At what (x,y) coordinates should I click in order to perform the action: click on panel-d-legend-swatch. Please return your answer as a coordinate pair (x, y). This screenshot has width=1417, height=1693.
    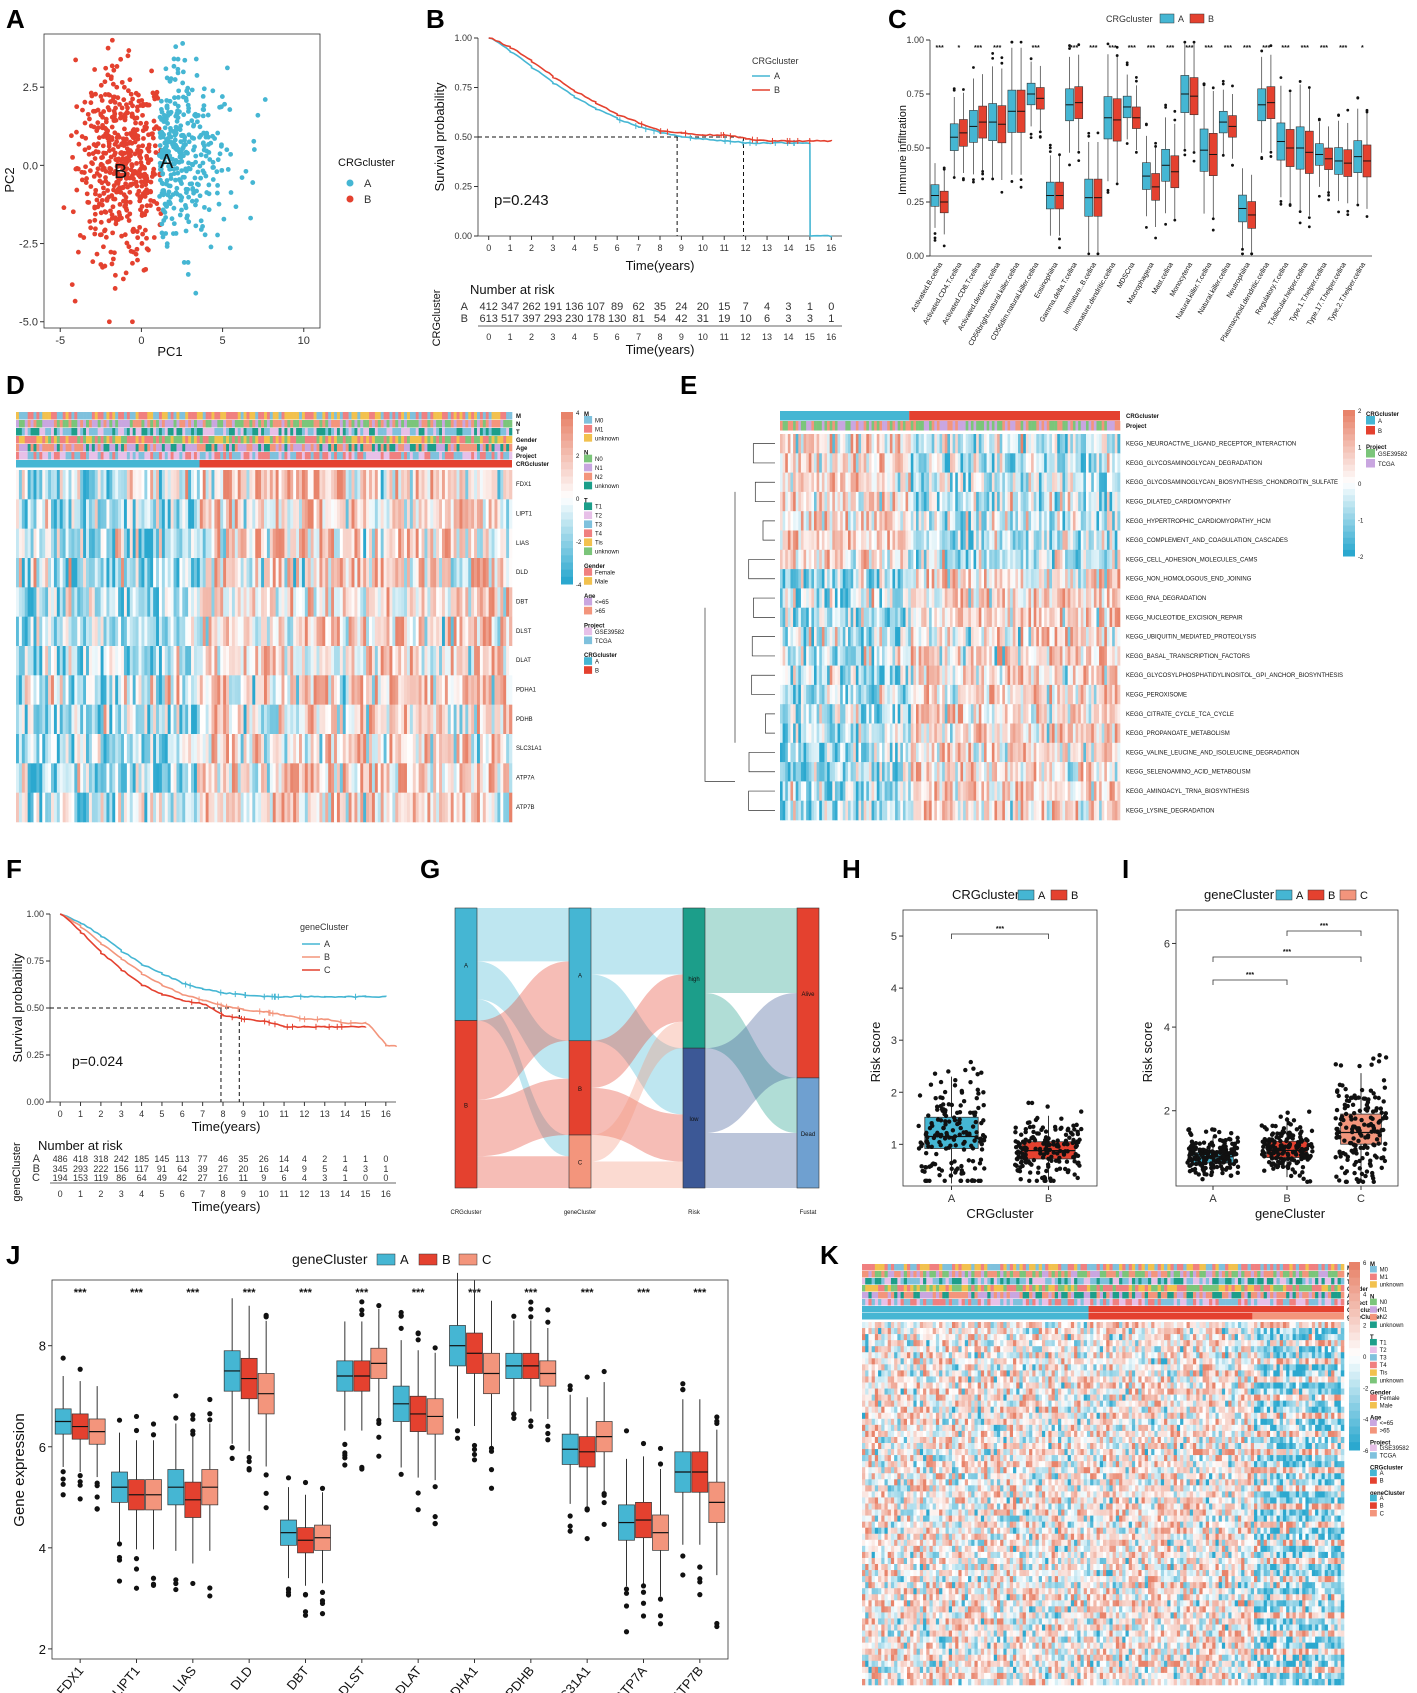
    Looking at the image, I should click on (588, 670).